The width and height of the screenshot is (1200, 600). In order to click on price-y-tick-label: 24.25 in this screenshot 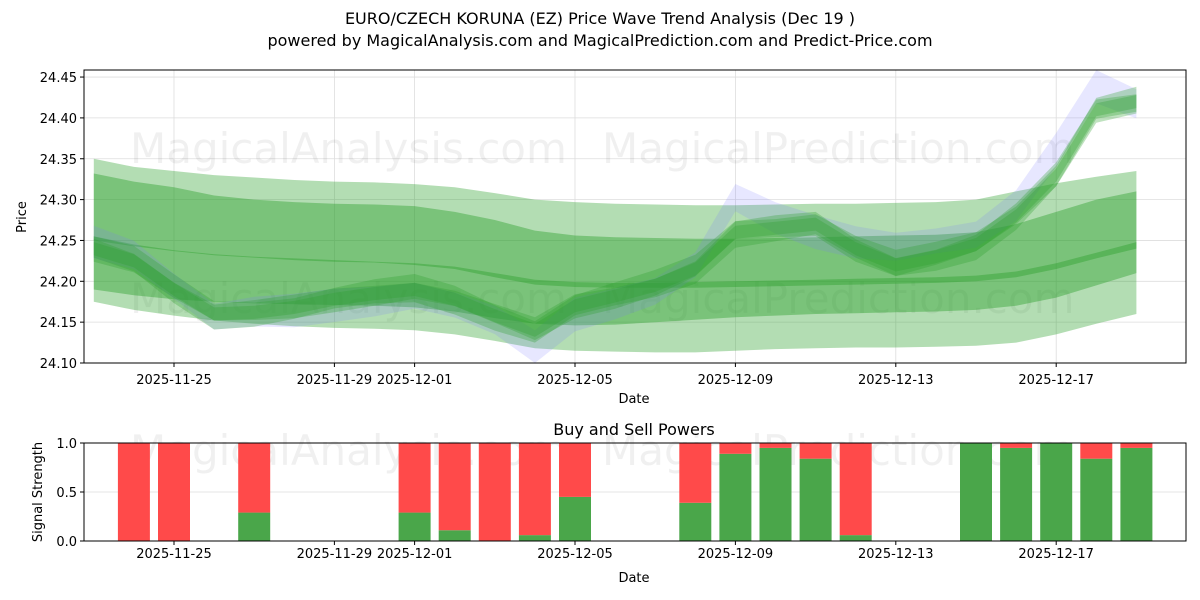, I will do `click(58, 241)`.